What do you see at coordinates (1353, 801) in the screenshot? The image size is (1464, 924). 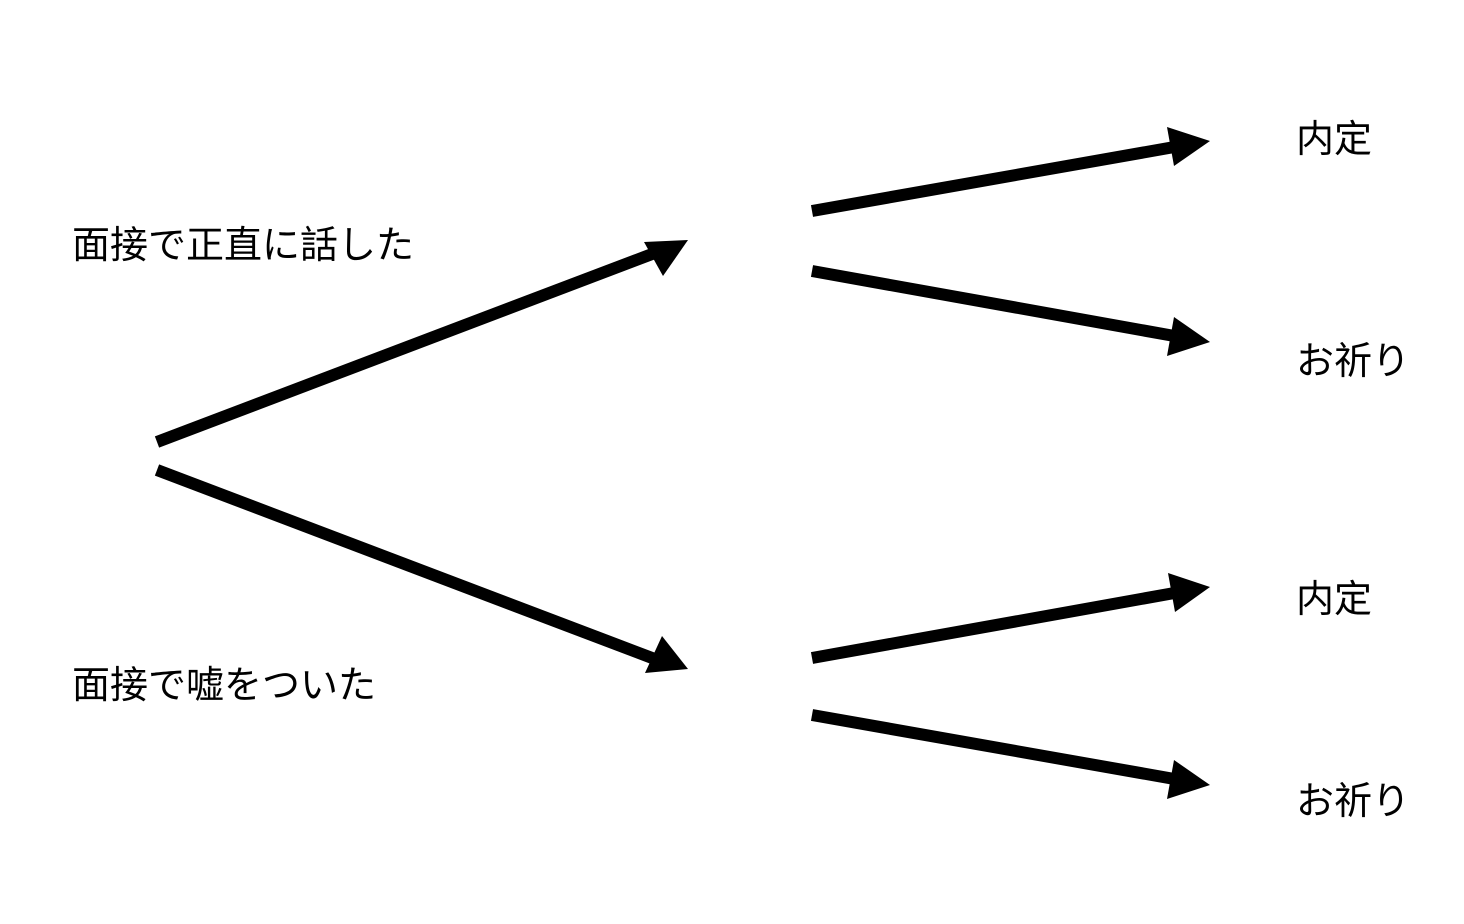 I see `outcome-label-lie-reject: お祈り` at bounding box center [1353, 801].